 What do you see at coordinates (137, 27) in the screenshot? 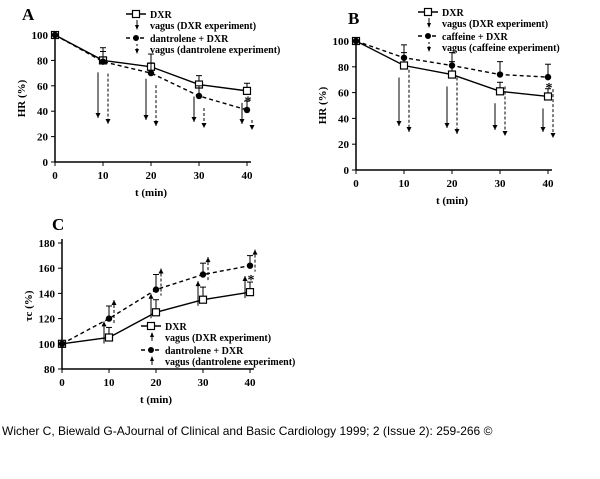
I see `panel-a-legend-arrowhead` at bounding box center [137, 27].